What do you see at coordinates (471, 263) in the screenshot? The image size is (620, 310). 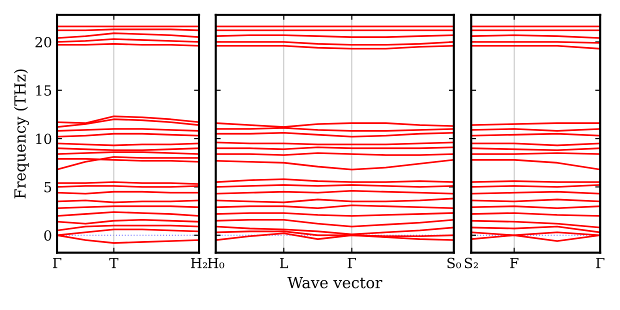 I see `x-tick-label: S₂` at bounding box center [471, 263].